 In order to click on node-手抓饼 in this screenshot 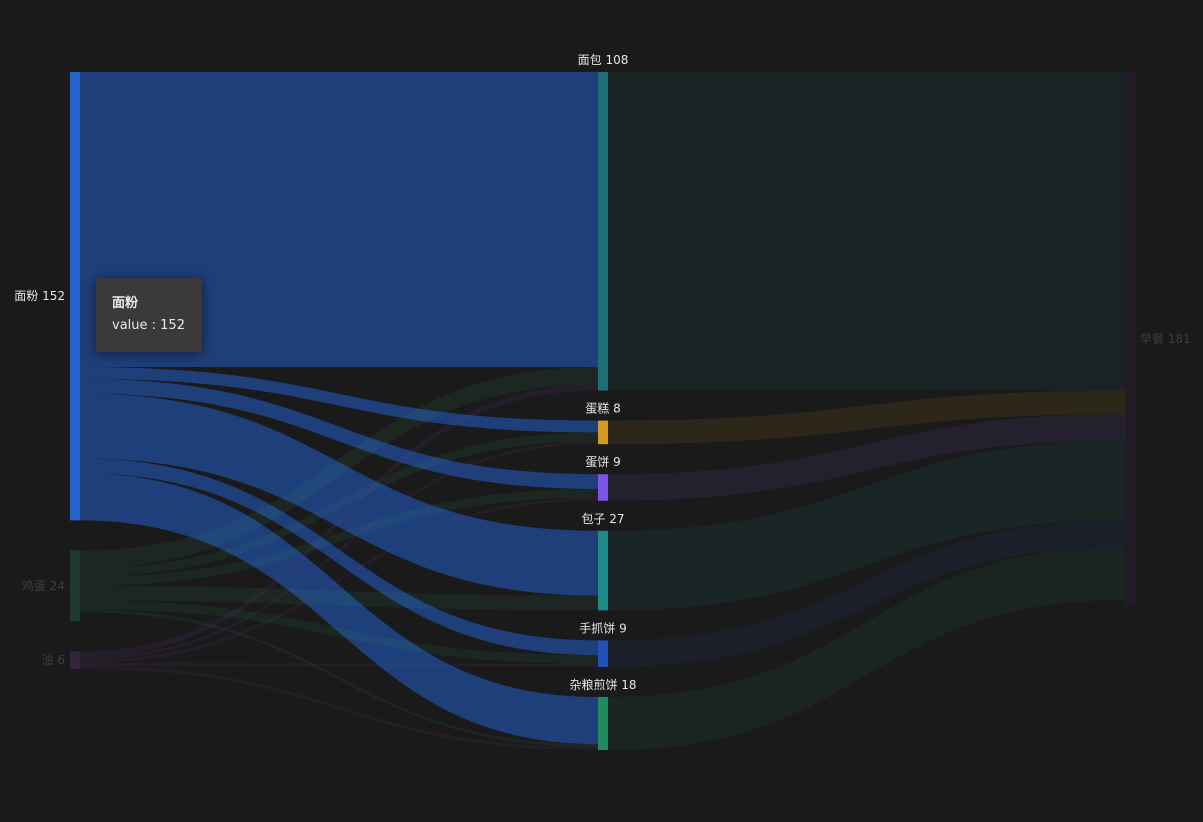, I will do `click(603, 653)`.